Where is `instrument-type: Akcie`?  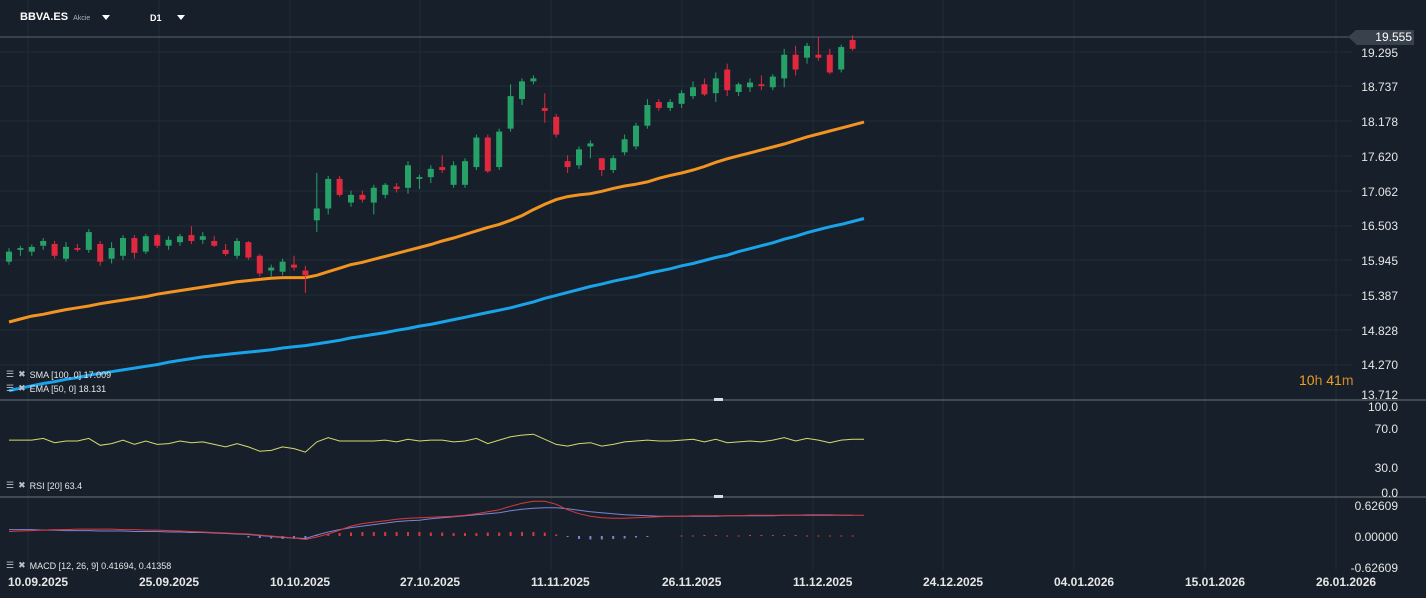 instrument-type: Akcie is located at coordinates (82, 18).